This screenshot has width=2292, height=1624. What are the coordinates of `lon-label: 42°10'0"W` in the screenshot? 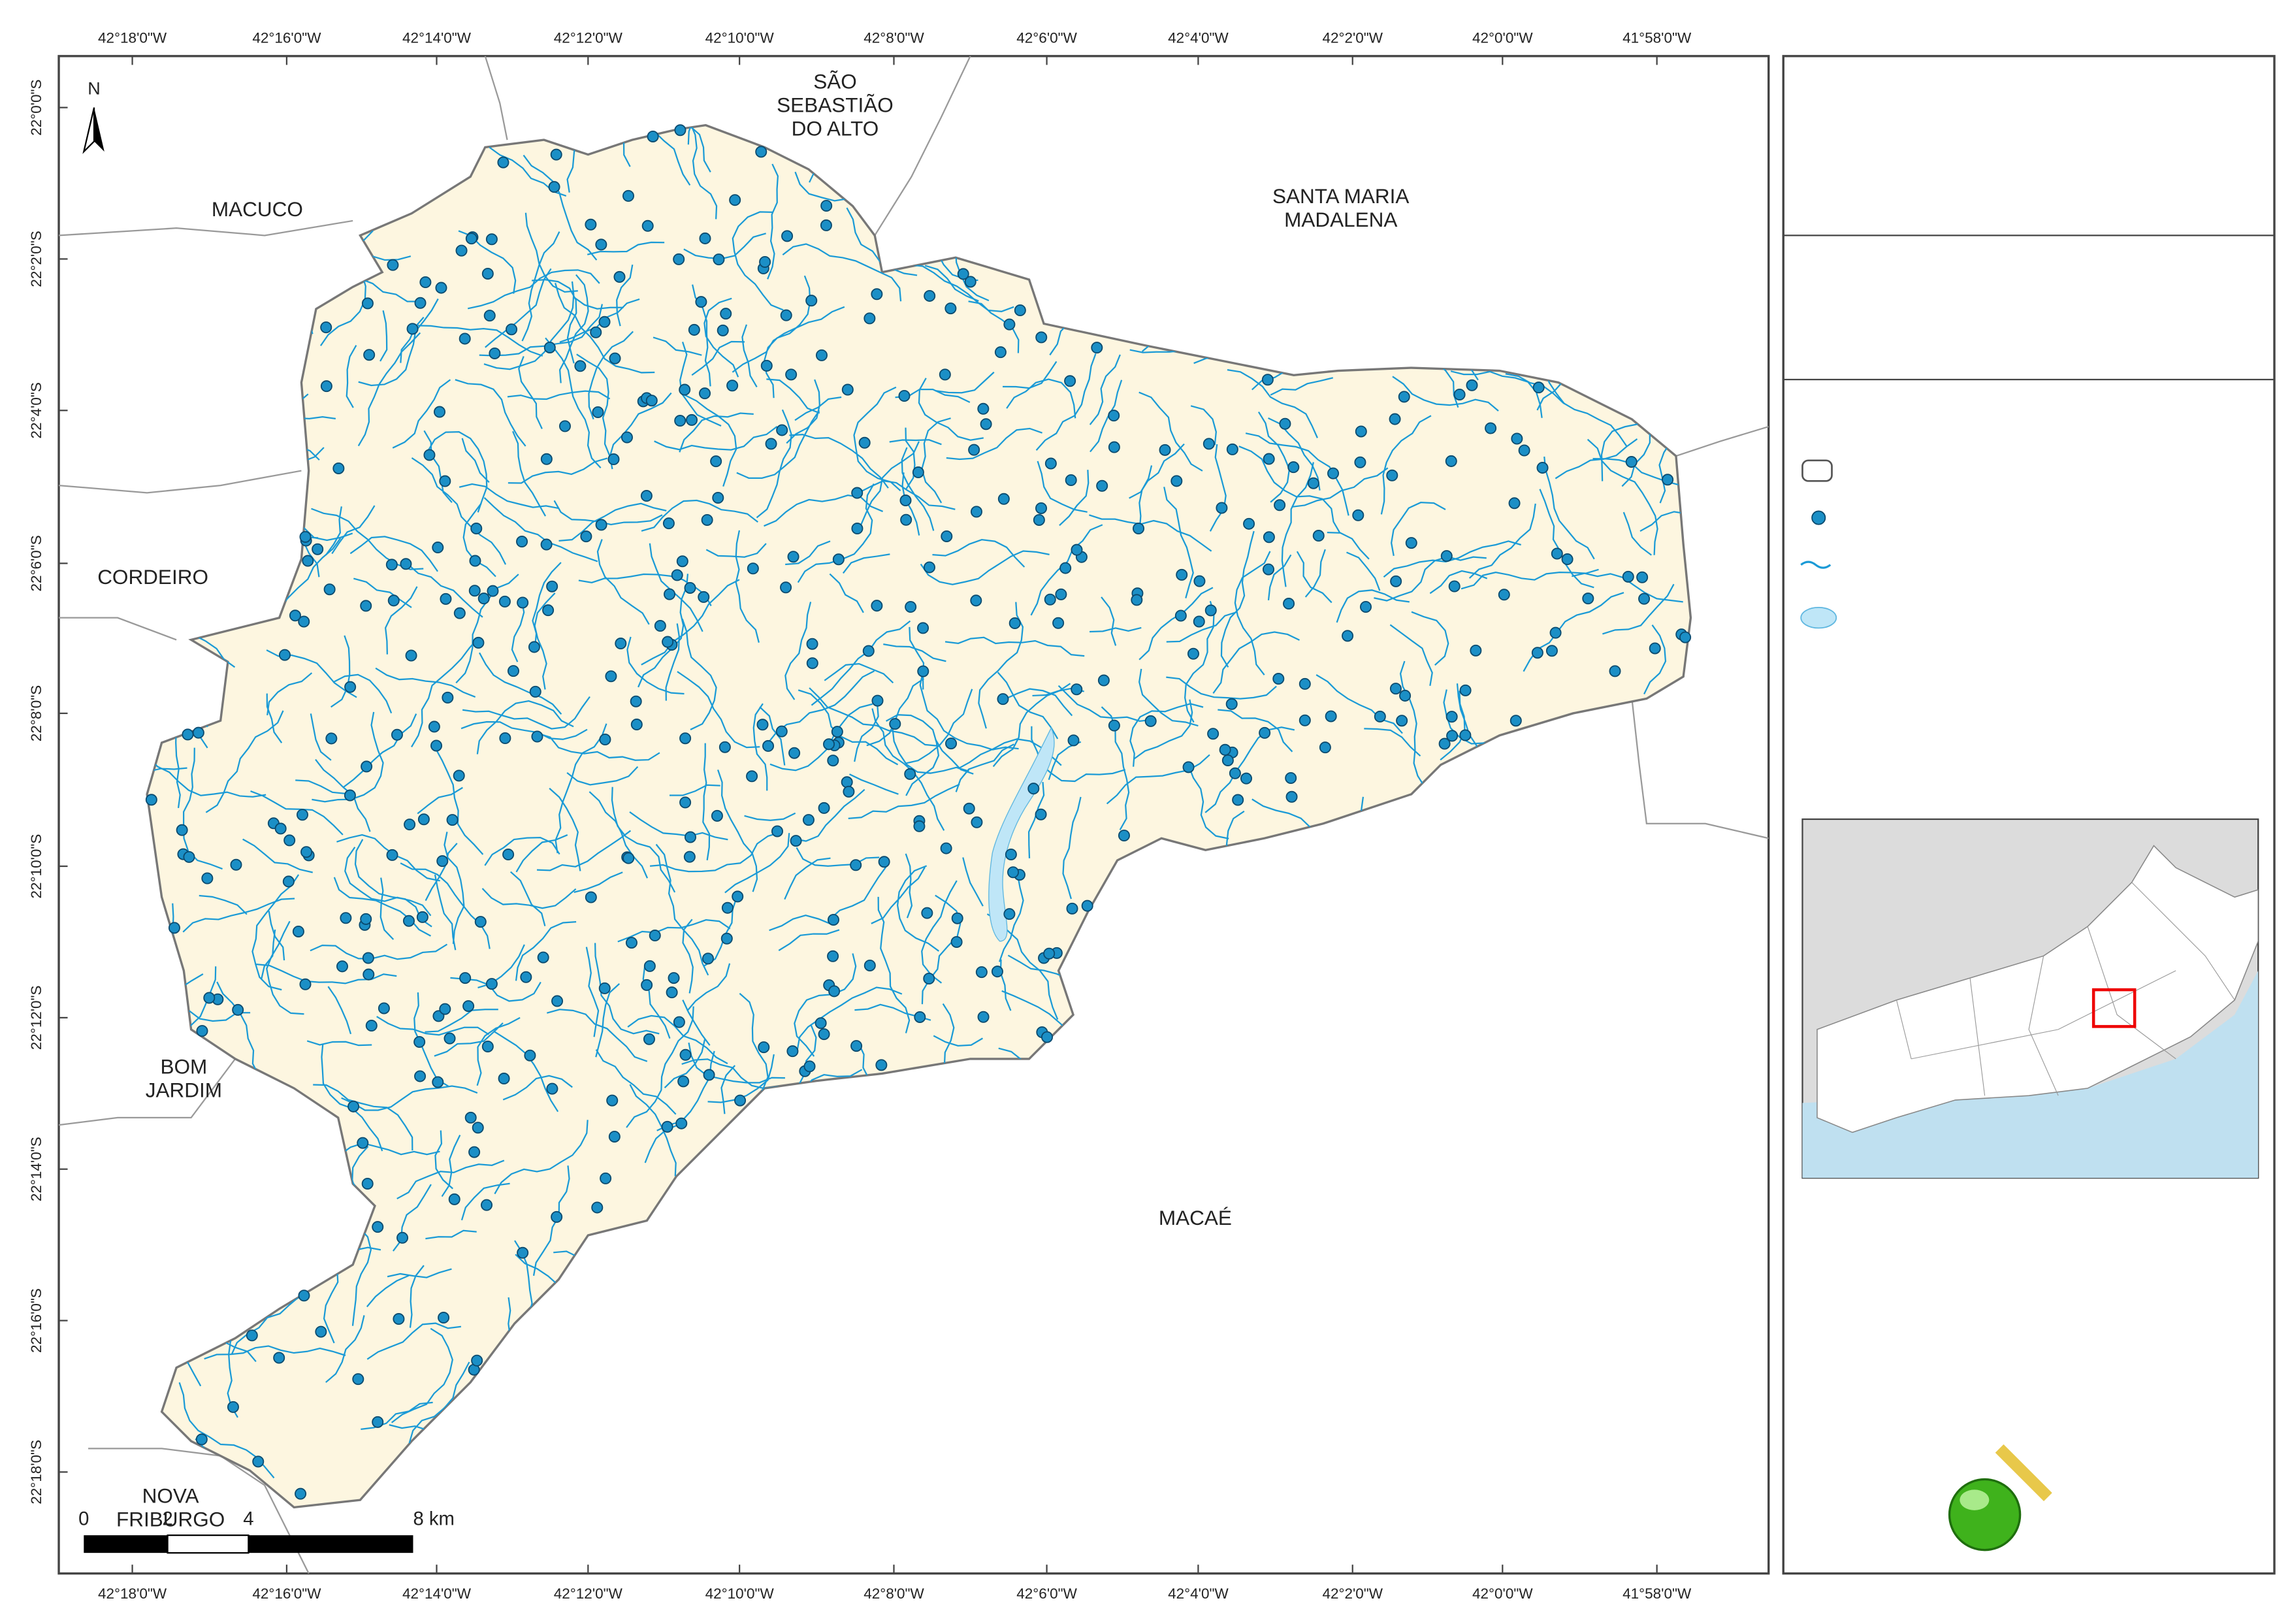 It's located at (740, 1594).